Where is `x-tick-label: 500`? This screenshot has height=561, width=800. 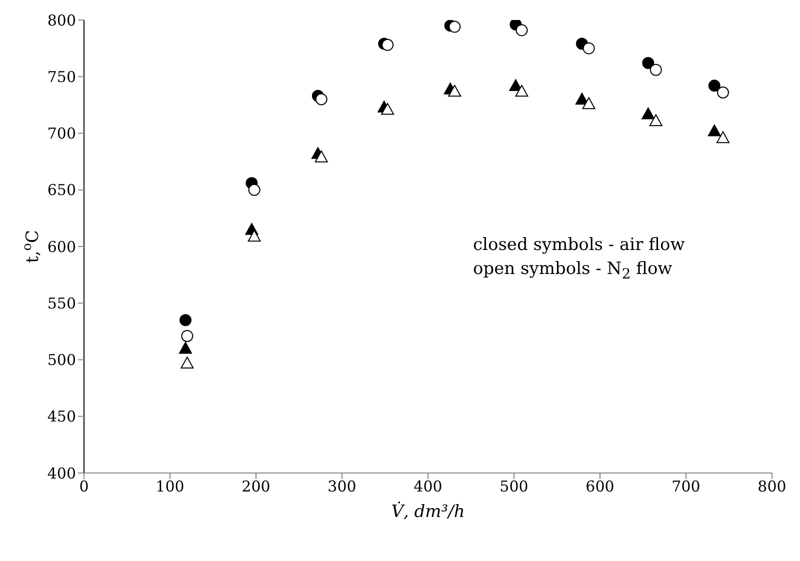 x-tick-label: 500 is located at coordinates (514, 487).